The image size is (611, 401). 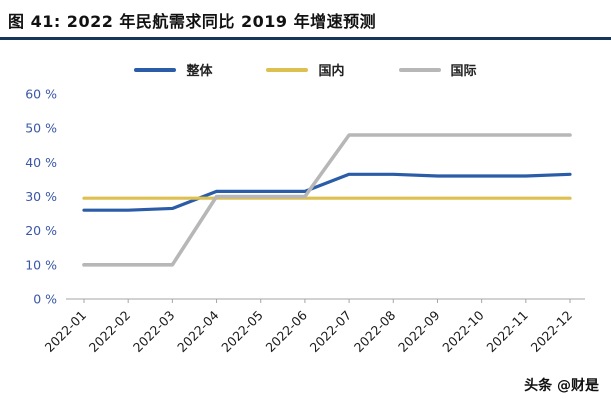 I want to click on legend-label-1: 国内, so click(x=331, y=71).